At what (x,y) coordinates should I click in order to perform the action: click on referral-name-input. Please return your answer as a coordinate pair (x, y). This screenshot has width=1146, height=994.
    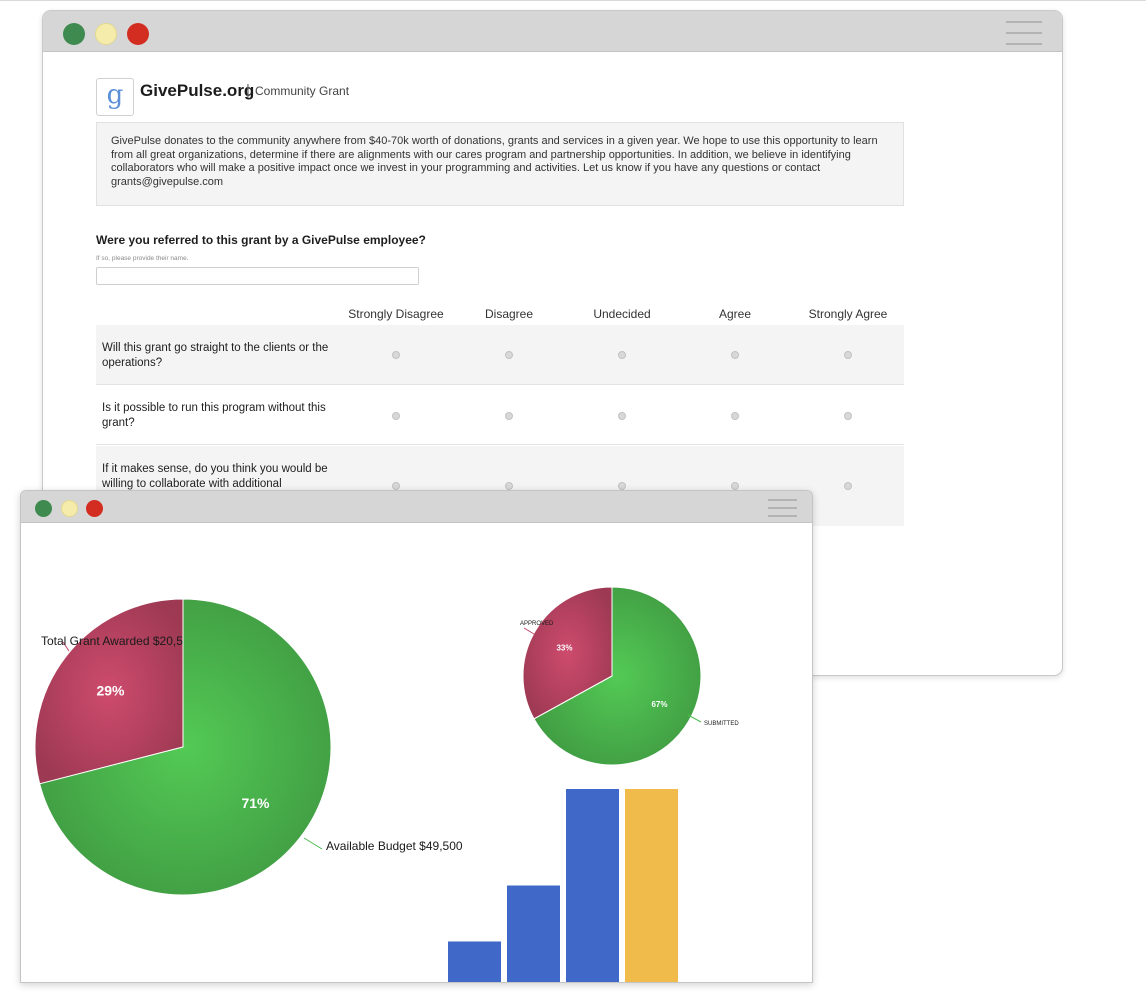
    Looking at the image, I should click on (257, 276).